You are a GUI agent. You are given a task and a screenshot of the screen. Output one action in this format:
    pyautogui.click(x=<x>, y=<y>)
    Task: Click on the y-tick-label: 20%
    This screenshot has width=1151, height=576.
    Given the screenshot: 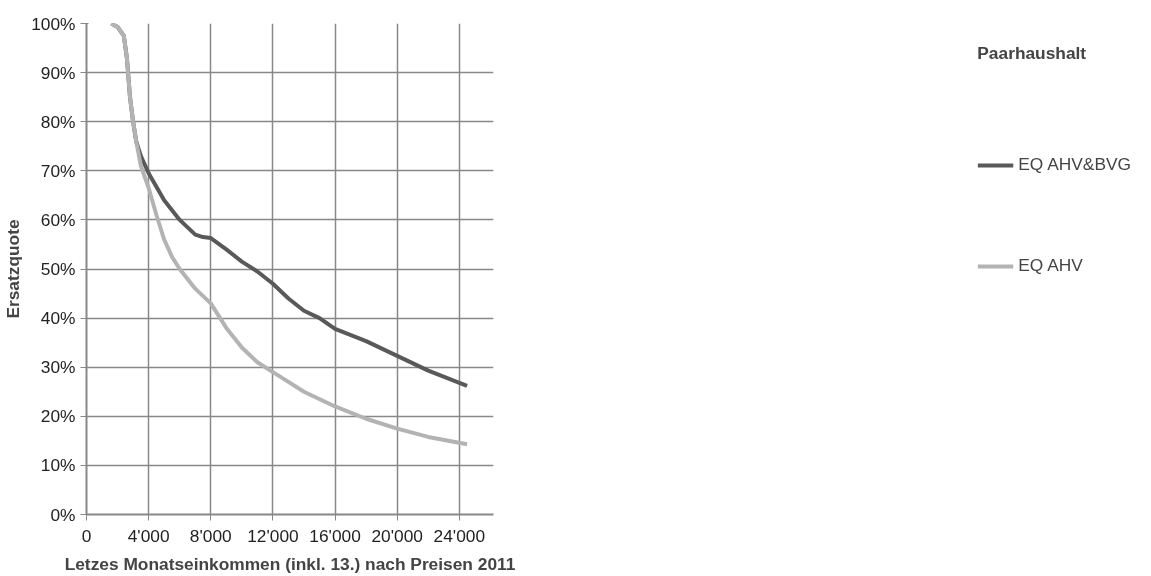 What is the action you would take?
    pyautogui.click(x=58, y=416)
    